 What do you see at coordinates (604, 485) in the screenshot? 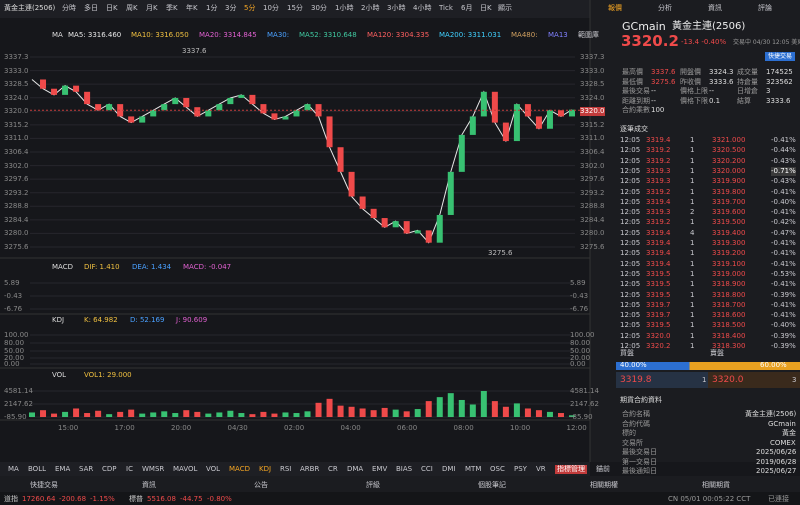
I see `bottom-tab: 相關期權` at bounding box center [604, 485].